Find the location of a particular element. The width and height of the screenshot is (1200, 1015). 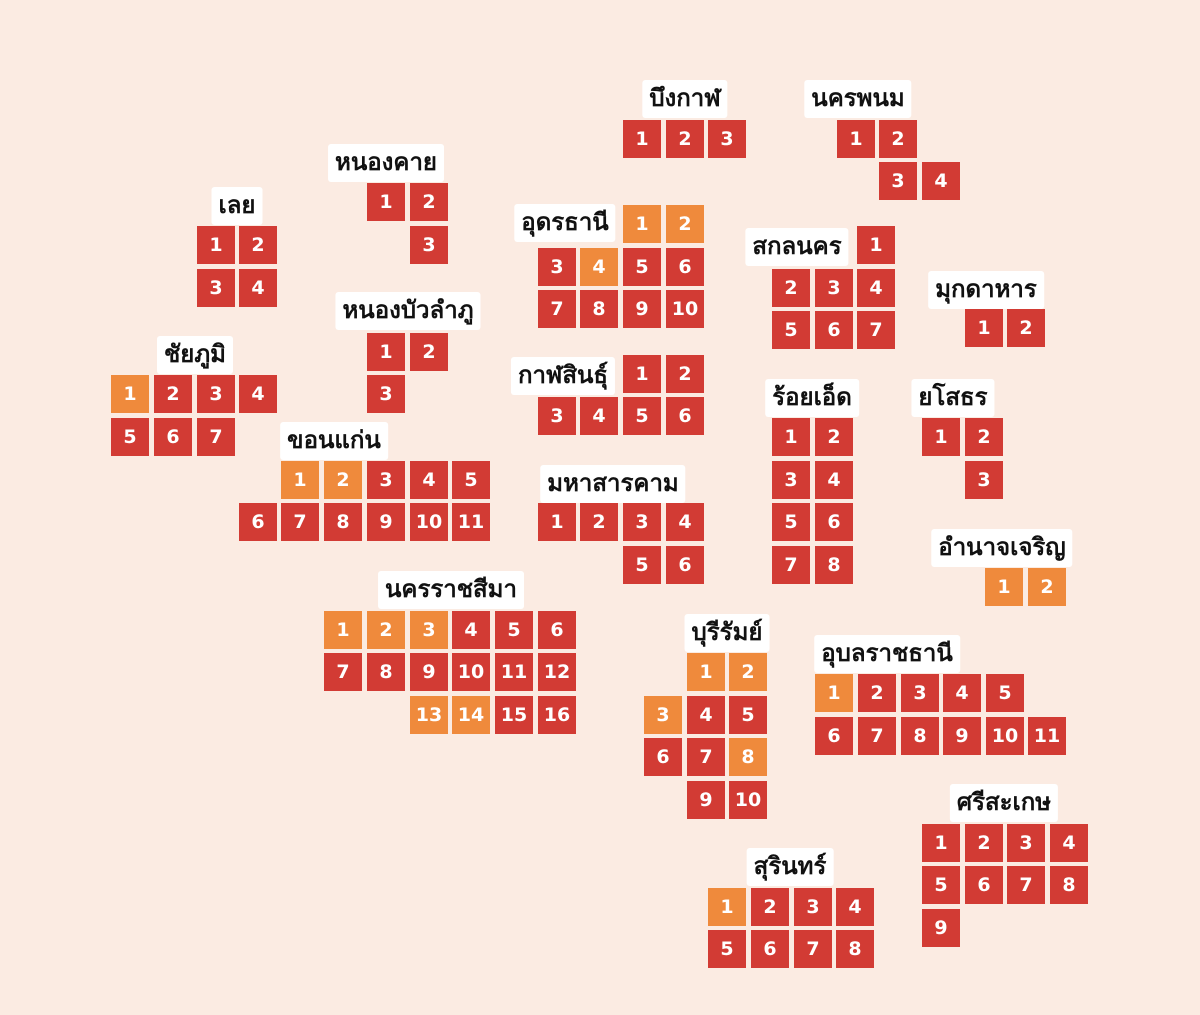

district-cell-bueng-kan-2: 2 is located at coordinates (685, 139).